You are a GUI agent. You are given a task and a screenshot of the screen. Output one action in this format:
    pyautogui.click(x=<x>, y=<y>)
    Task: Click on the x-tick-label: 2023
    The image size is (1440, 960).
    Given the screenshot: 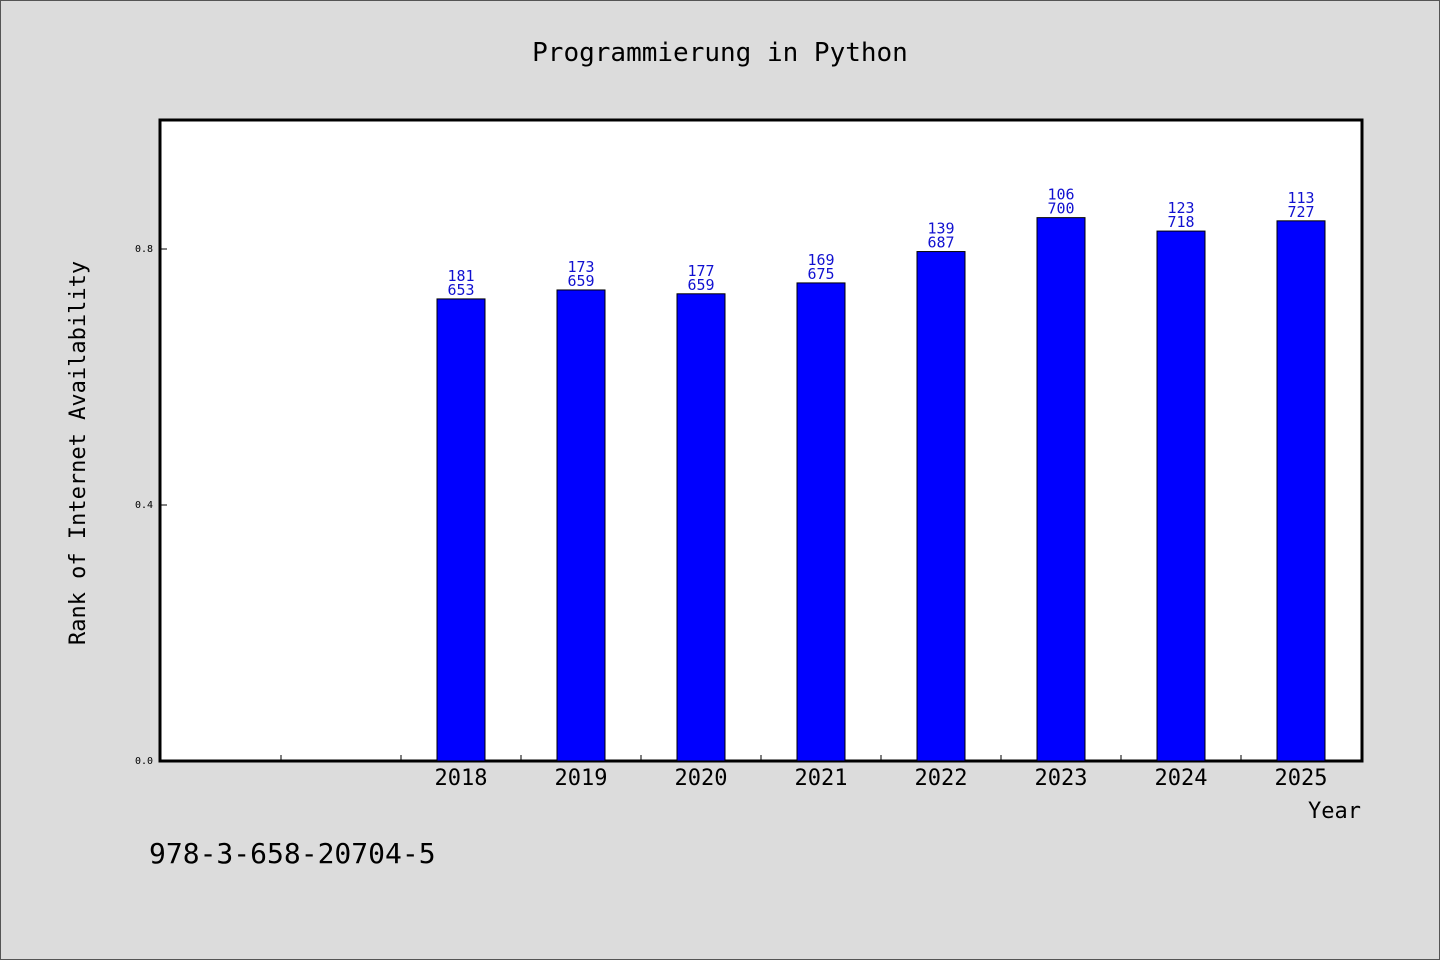 What is the action you would take?
    pyautogui.click(x=1061, y=778)
    